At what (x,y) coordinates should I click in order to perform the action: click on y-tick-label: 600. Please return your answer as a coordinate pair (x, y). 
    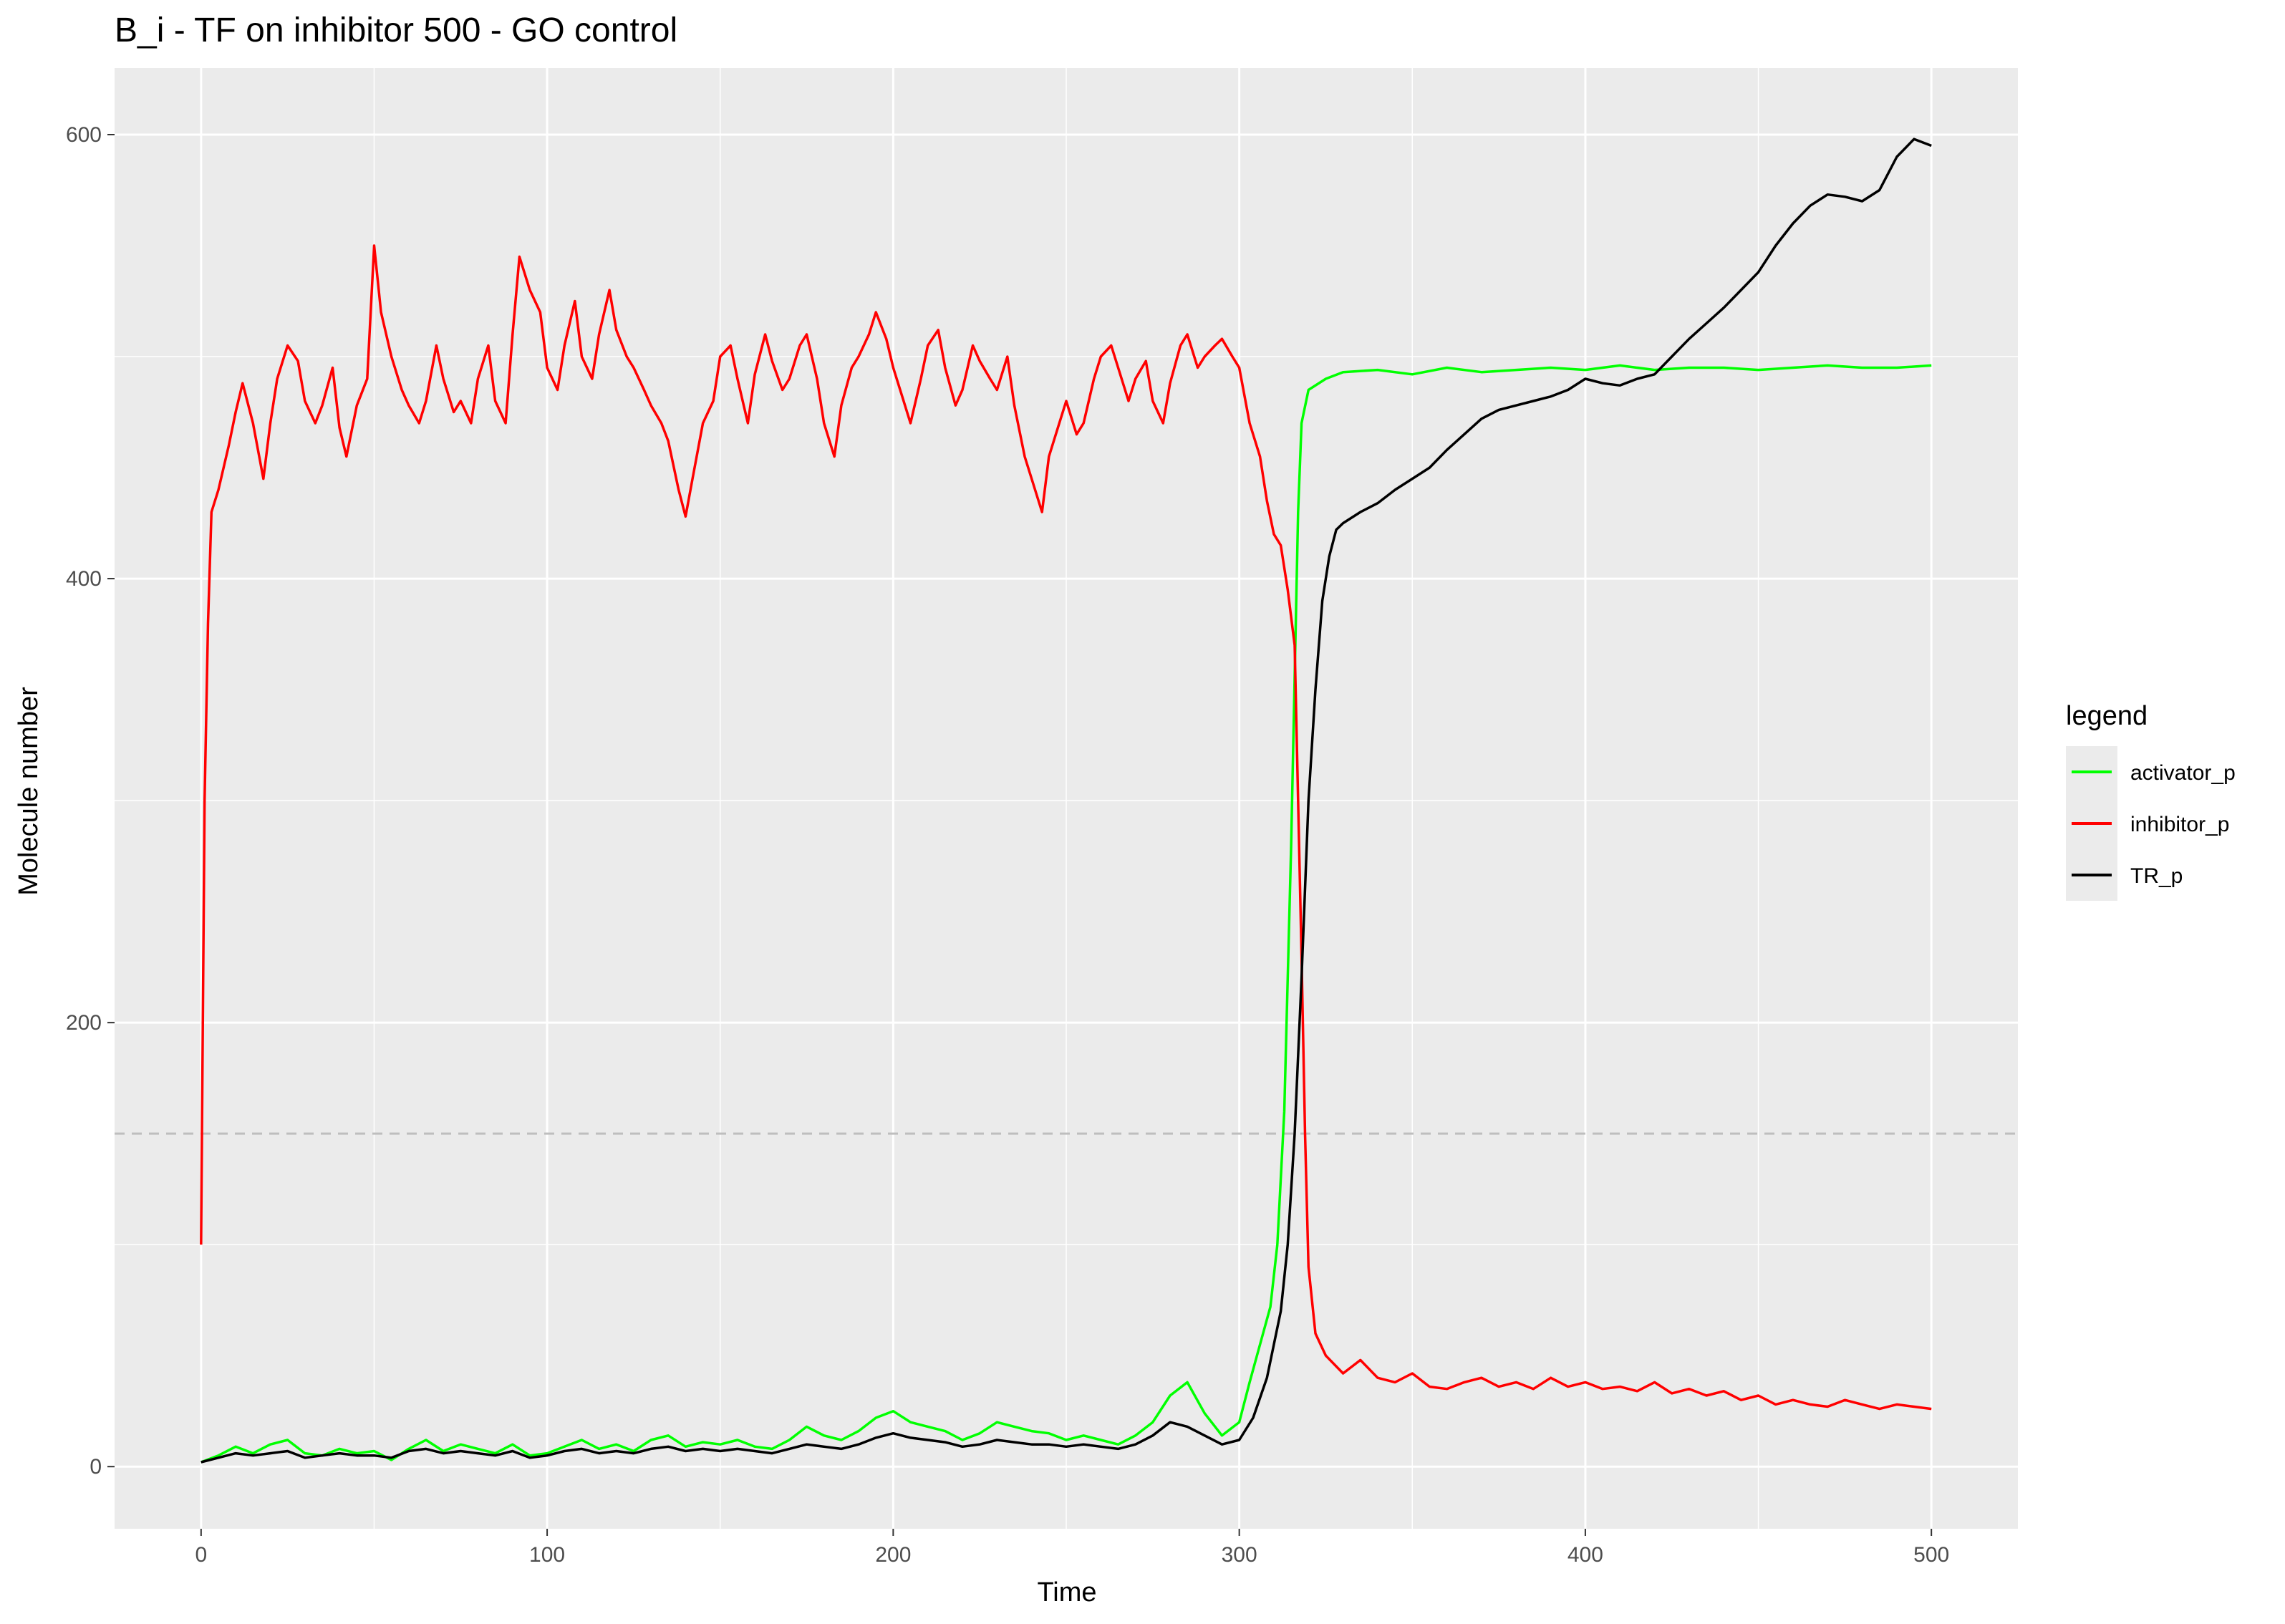
    Looking at the image, I should click on (84, 135).